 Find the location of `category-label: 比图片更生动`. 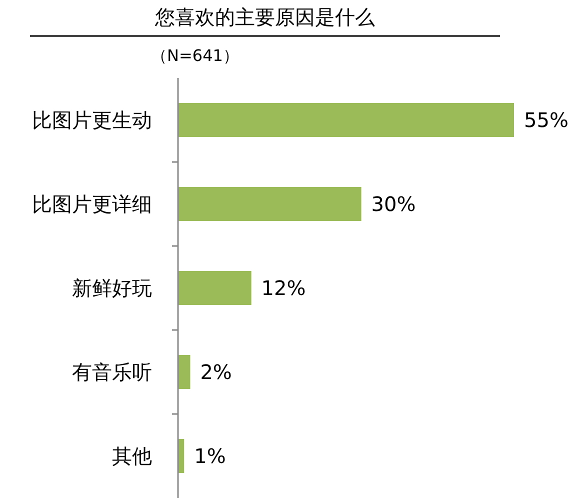

category-label: 比图片更生动 is located at coordinates (92, 120).